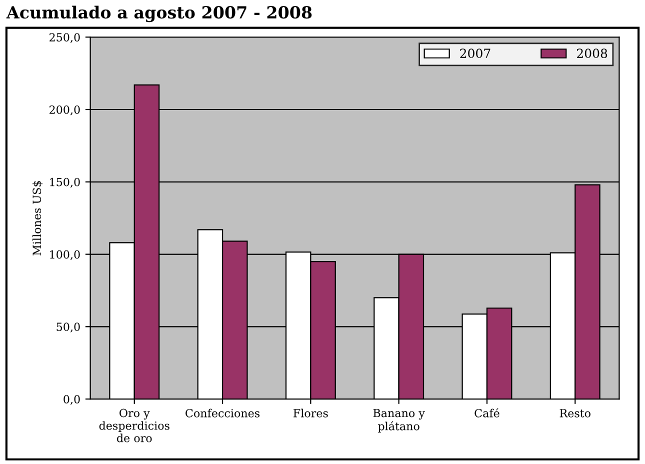  Describe the element at coordinates (72, 400) in the screenshot. I see `y-tick-label: 0,0` at that location.